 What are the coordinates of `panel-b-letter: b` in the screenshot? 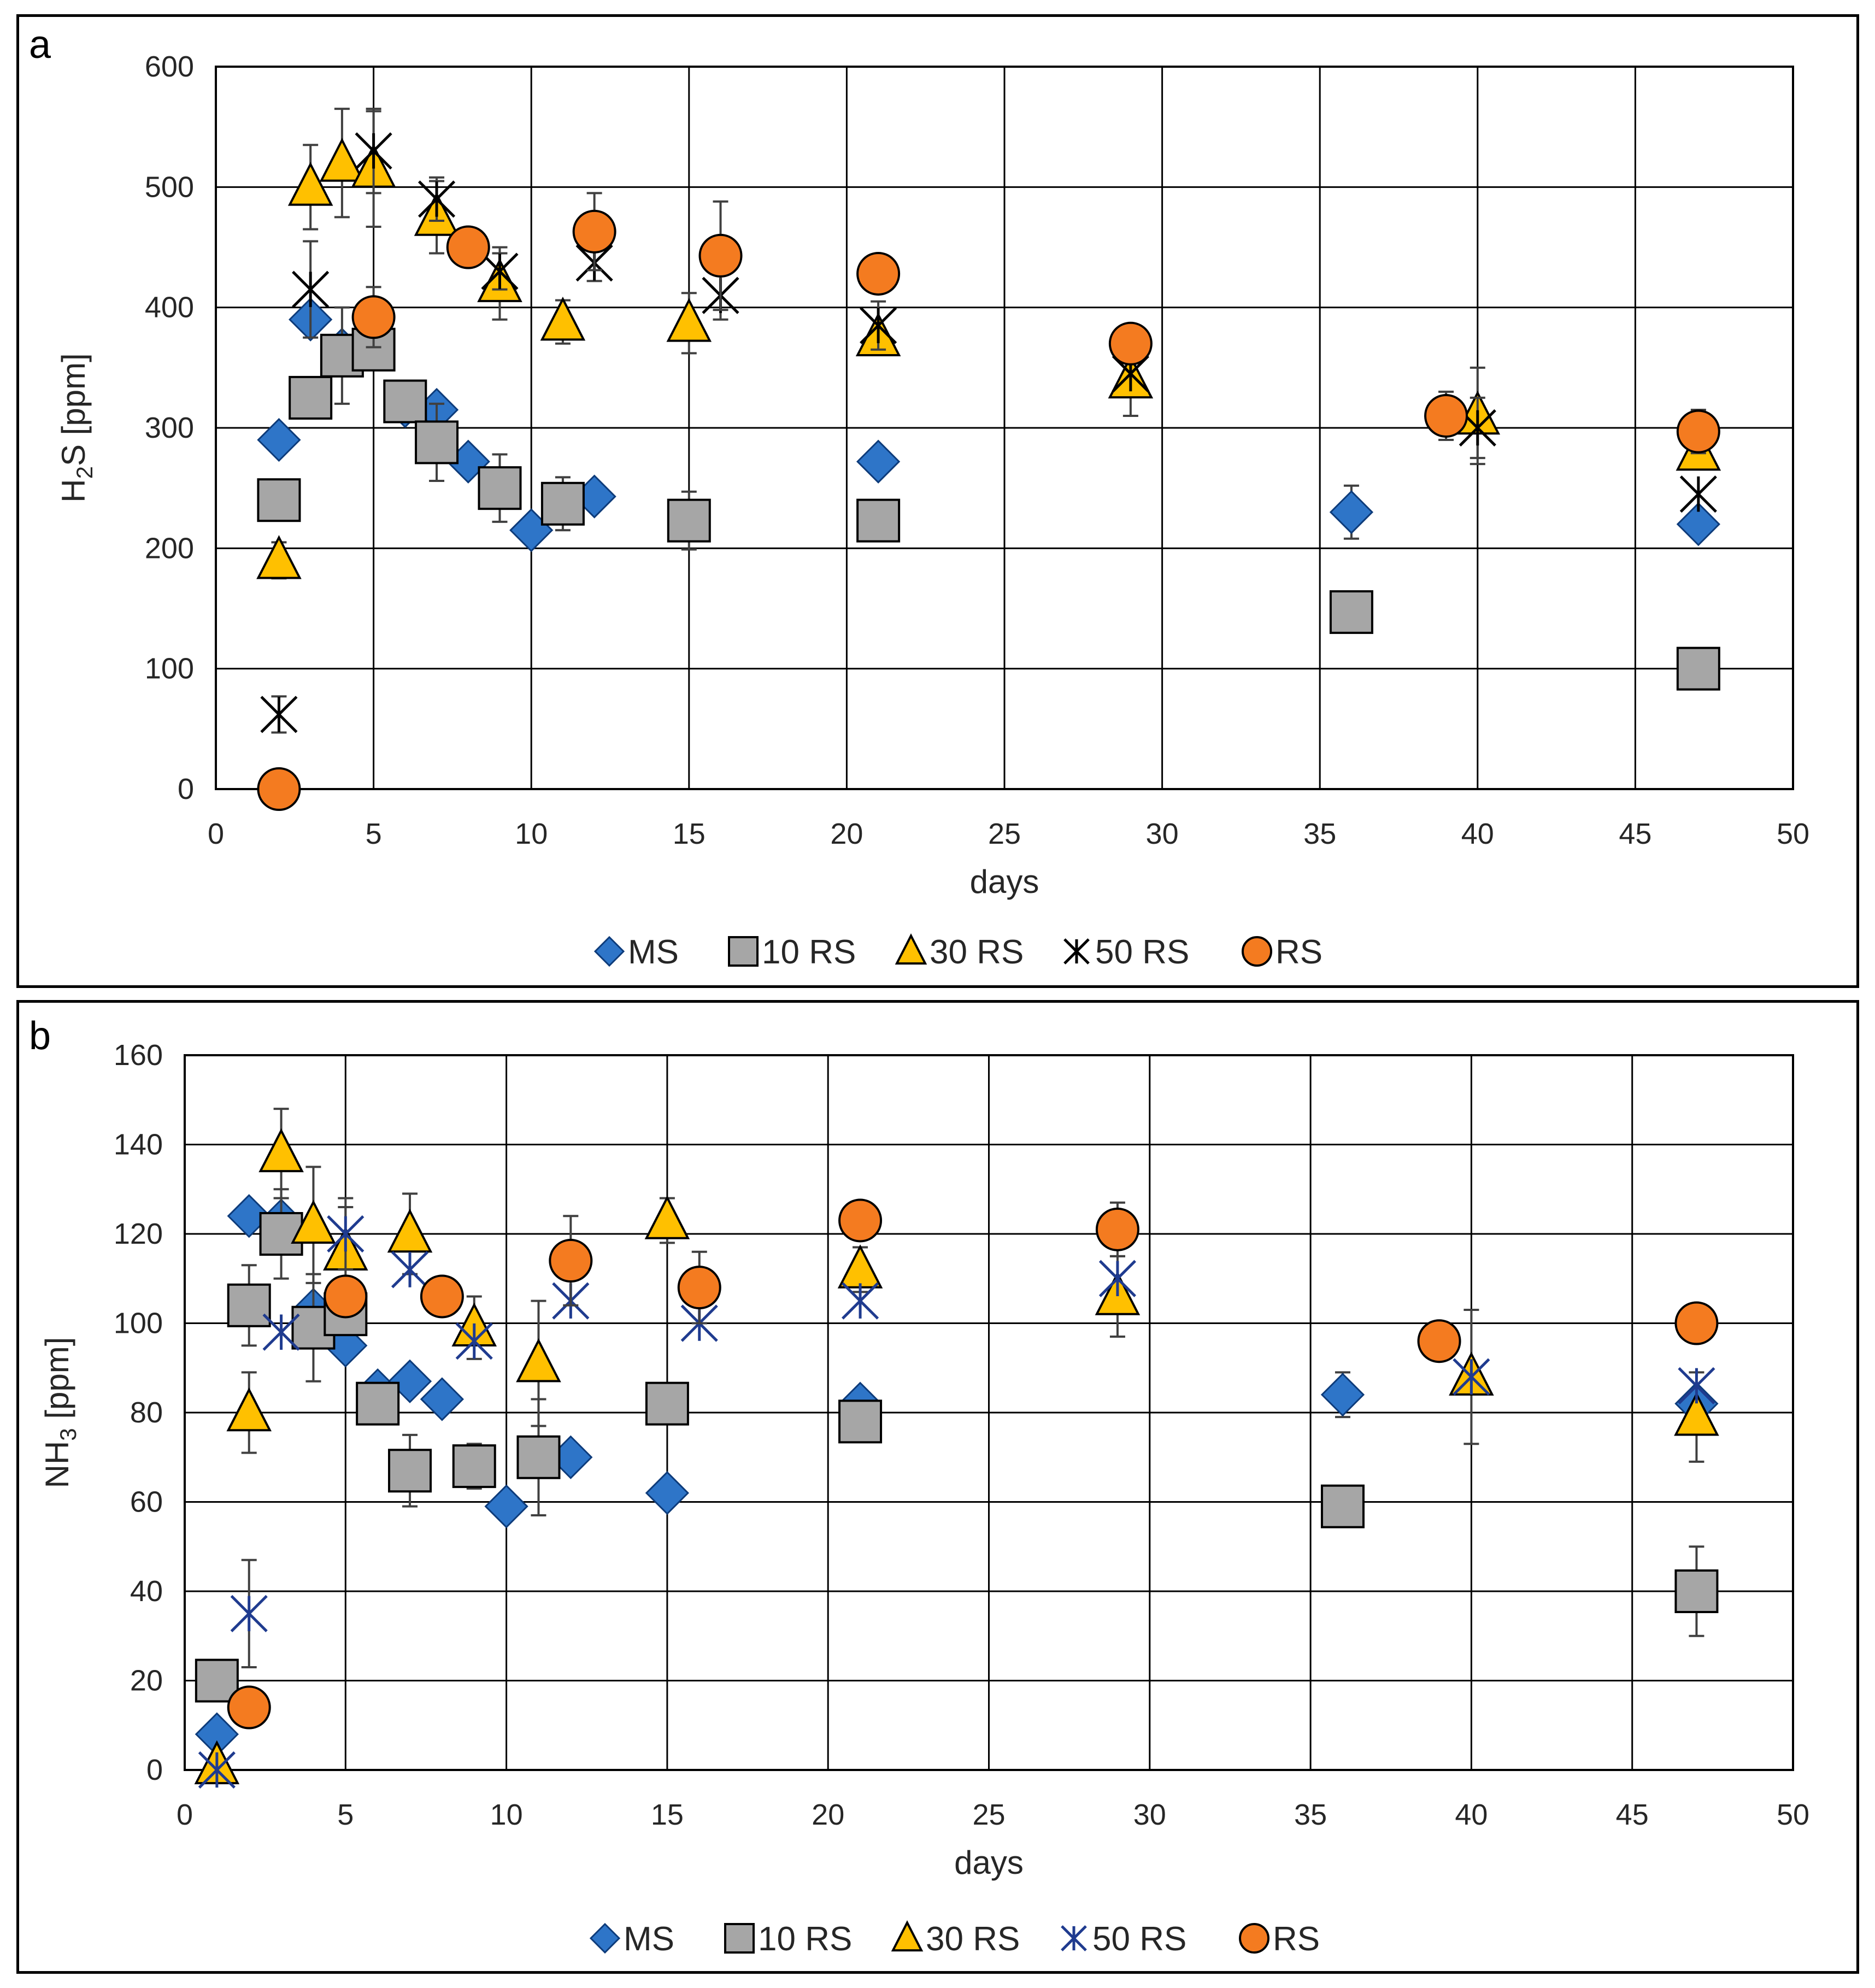 It's located at (40, 1036).